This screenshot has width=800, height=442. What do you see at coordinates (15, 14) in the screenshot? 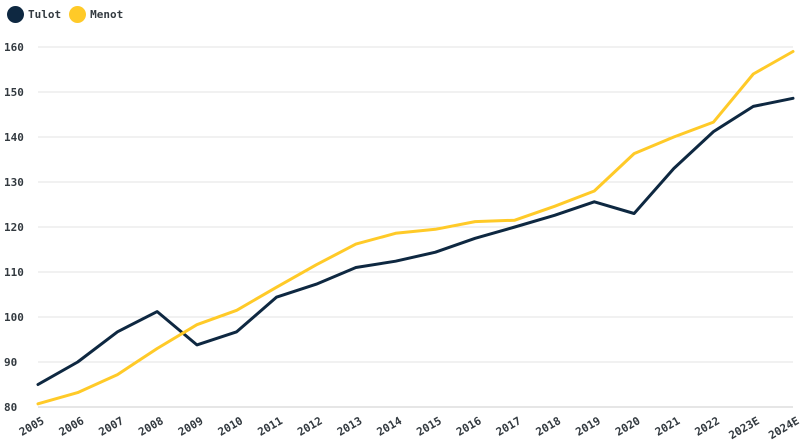
I see `legend-swatch-tulot` at bounding box center [15, 14].